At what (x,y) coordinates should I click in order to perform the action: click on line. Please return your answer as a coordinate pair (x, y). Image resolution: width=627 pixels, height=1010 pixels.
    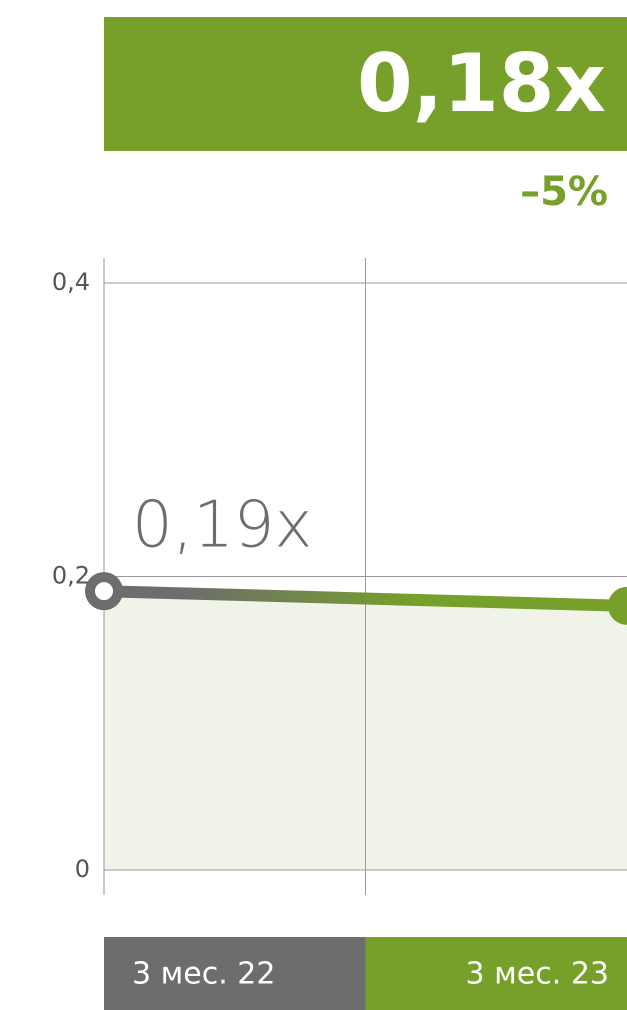
    Looking at the image, I should click on (362, 598).